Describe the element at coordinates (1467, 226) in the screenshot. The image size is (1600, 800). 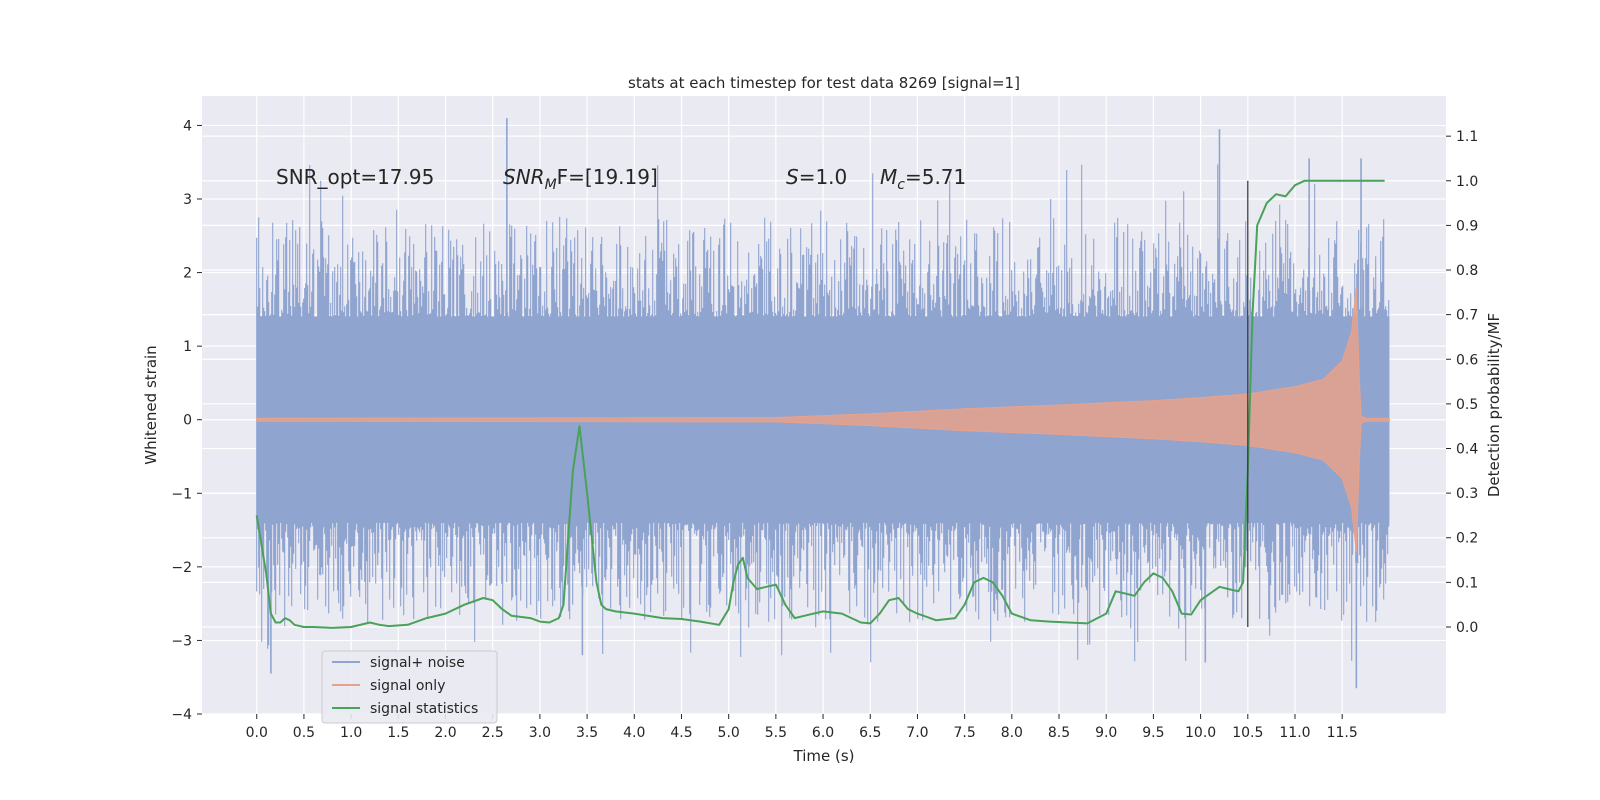
I see `y-tick-label-right: 0.9` at that location.